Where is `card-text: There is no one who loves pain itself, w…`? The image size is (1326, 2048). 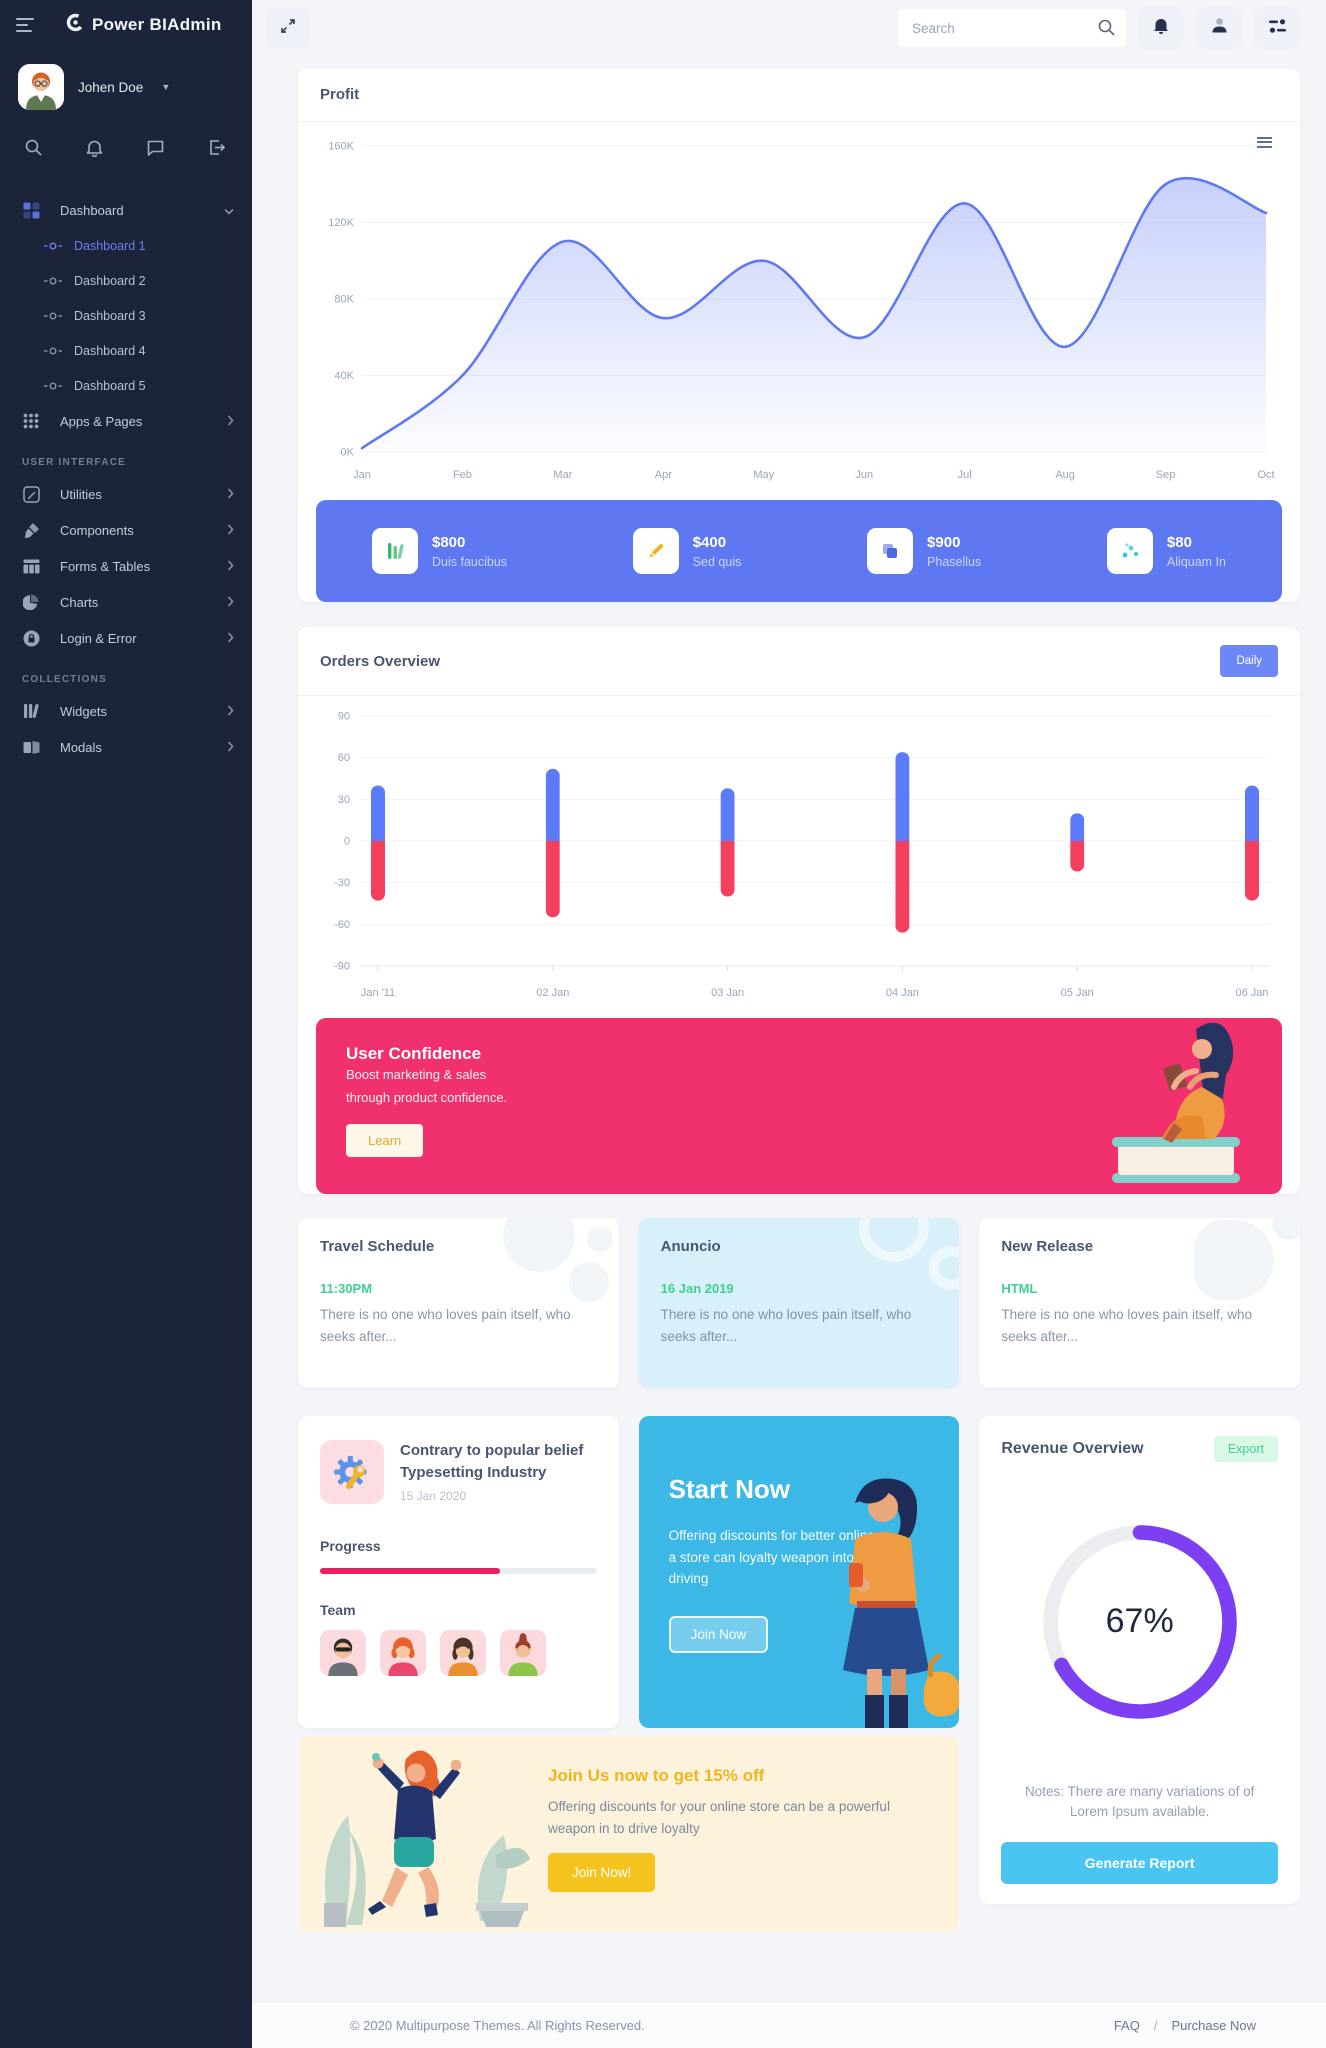 card-text: There is no one who loves pain itself, w… is located at coordinates (1126, 1325).